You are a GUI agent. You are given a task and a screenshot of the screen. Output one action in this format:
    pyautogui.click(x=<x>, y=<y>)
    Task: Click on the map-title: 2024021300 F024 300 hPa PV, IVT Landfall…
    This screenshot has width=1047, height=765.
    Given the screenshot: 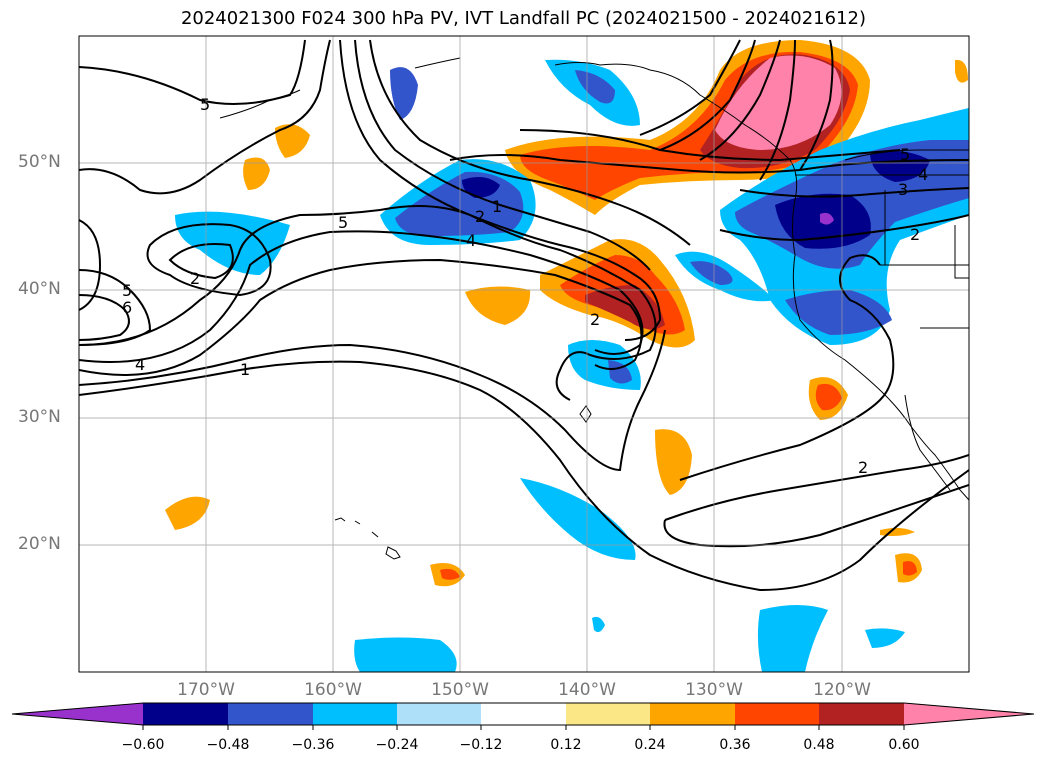 What is the action you would take?
    pyautogui.click(x=523, y=18)
    